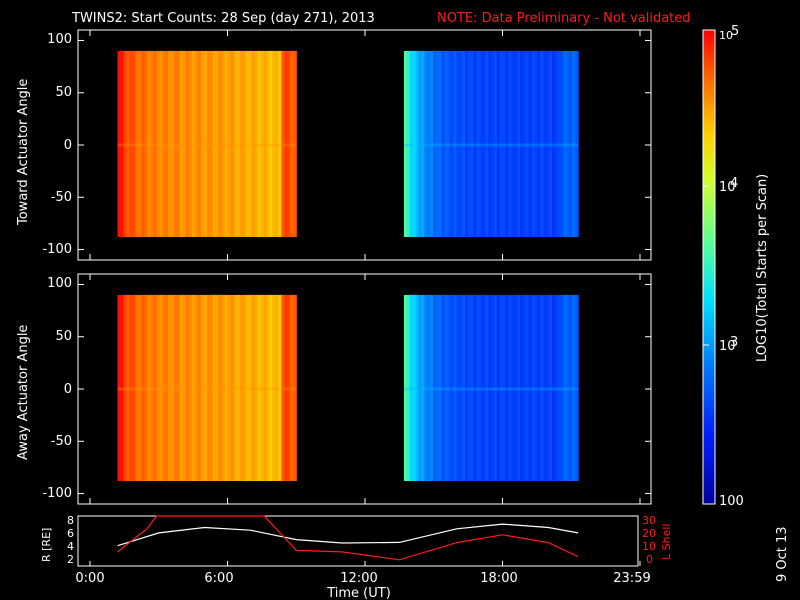 The height and width of the screenshot is (600, 800). I want to click on away-ytick: 50, so click(63, 336).